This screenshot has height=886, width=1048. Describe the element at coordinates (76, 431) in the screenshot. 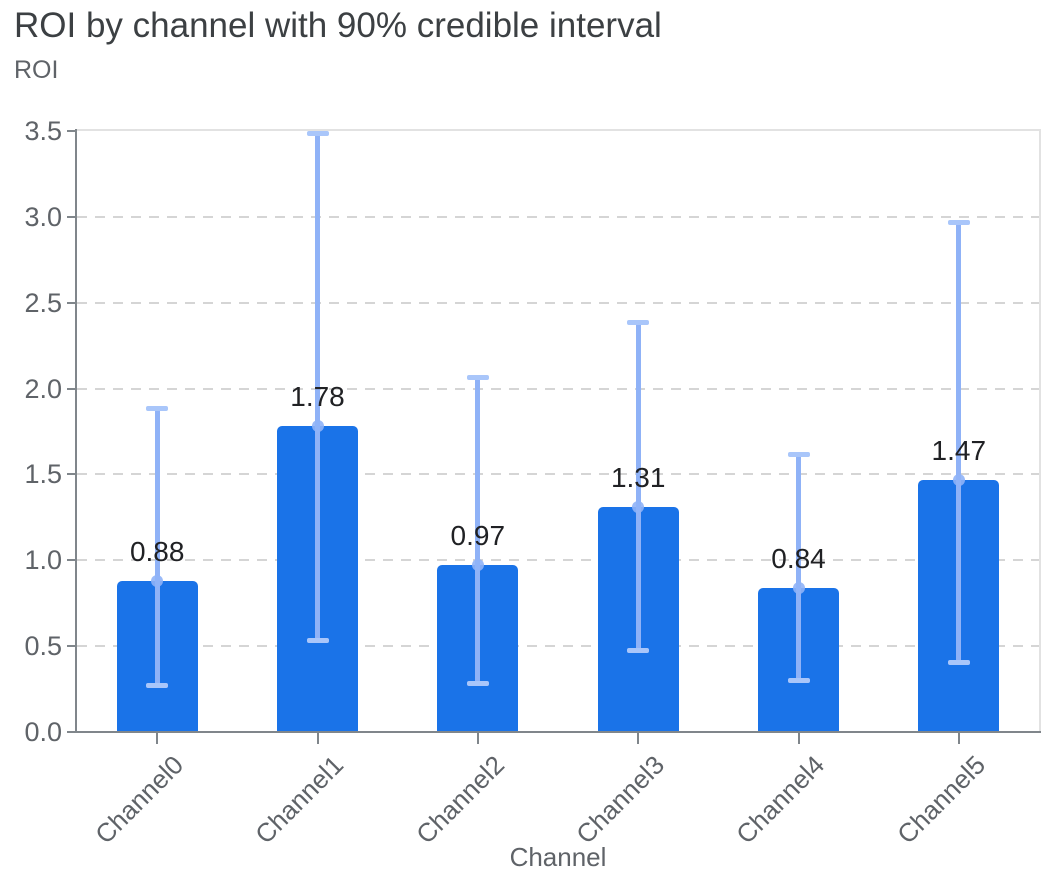

I see `y-axis-line` at that location.